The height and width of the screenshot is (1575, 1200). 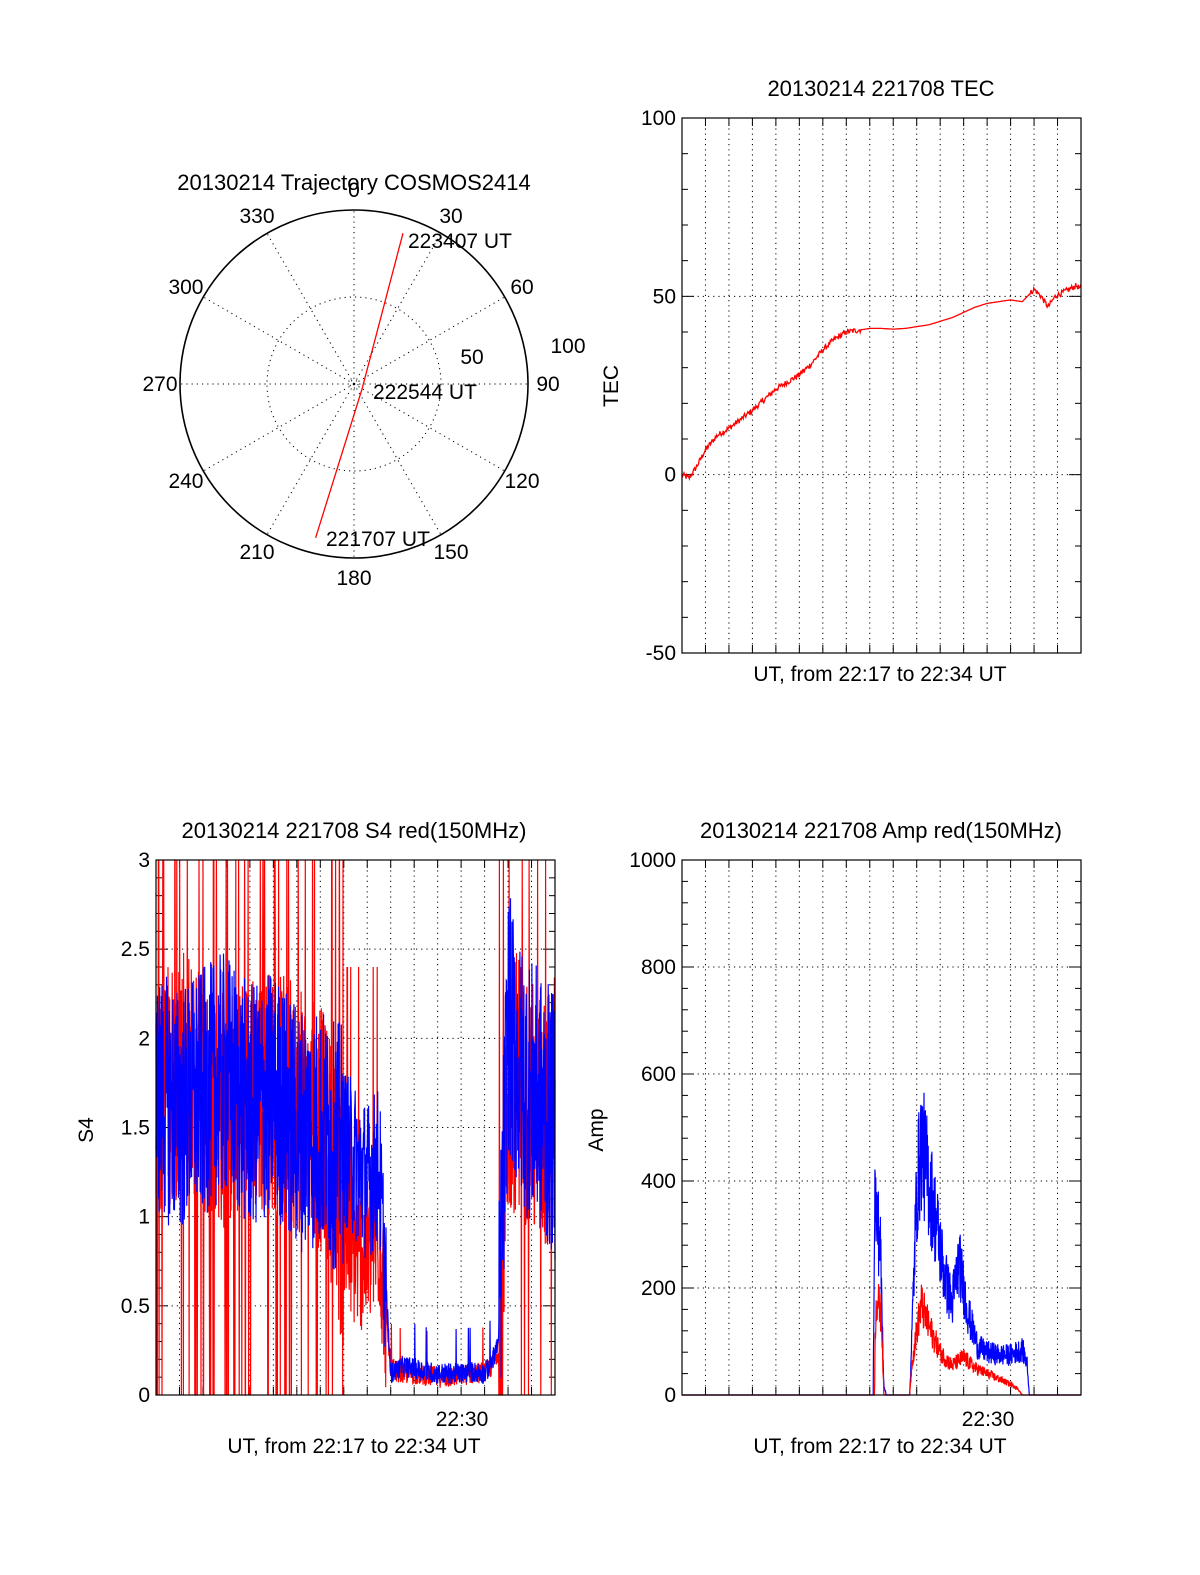 What do you see at coordinates (988, 1419) in the screenshot?
I see `amp-xtick-label: 22:30` at bounding box center [988, 1419].